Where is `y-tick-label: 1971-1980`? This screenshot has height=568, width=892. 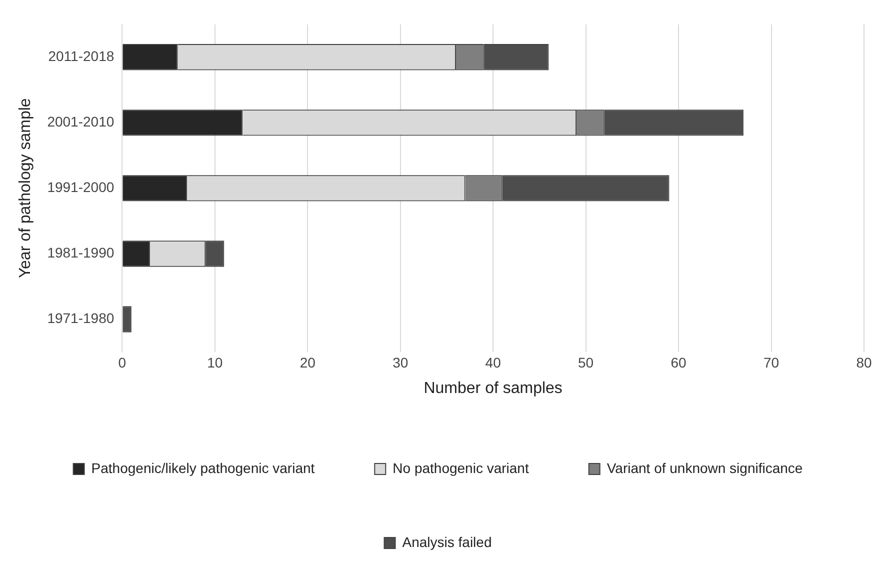
y-tick-label: 1971-1980 is located at coordinates (80, 318).